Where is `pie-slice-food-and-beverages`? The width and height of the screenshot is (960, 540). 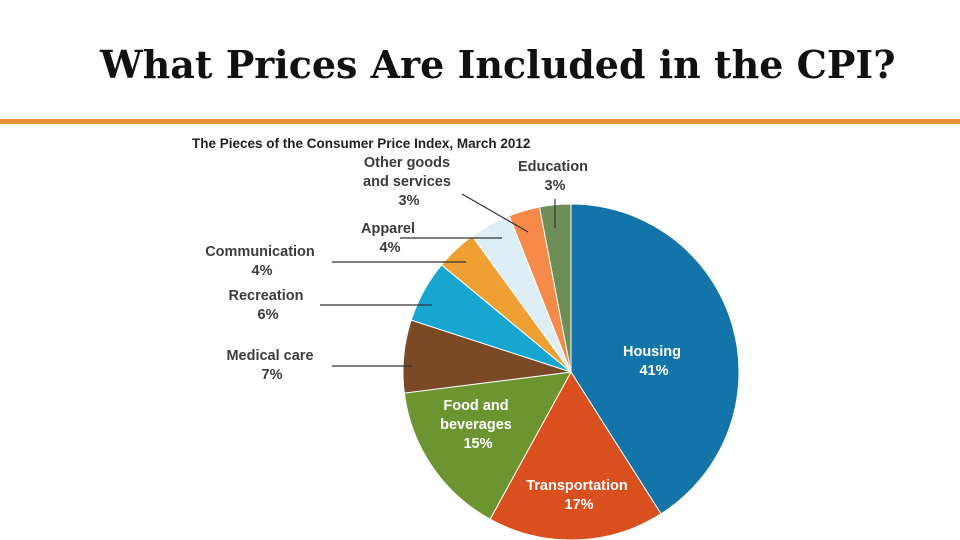 pie-slice-food-and-beverages is located at coordinates (487, 445).